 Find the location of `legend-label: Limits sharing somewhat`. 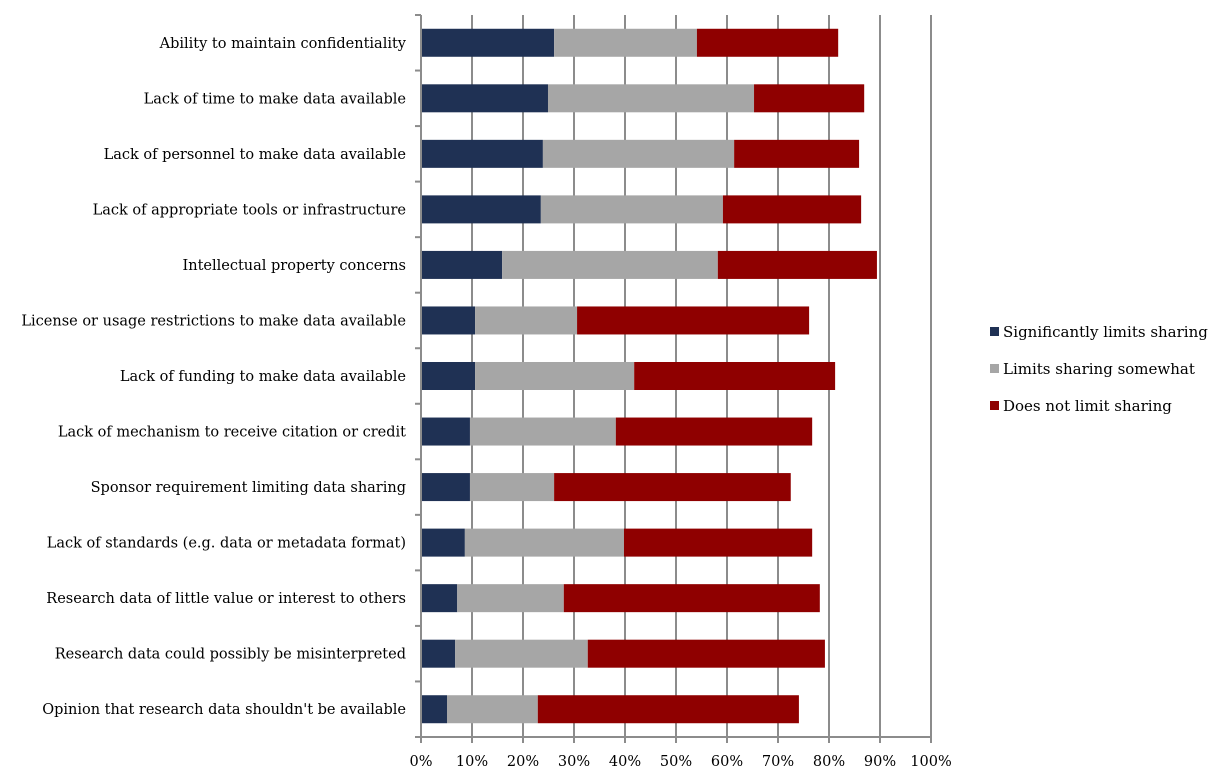

legend-label: Limits sharing somewhat is located at coordinates (1099, 369).